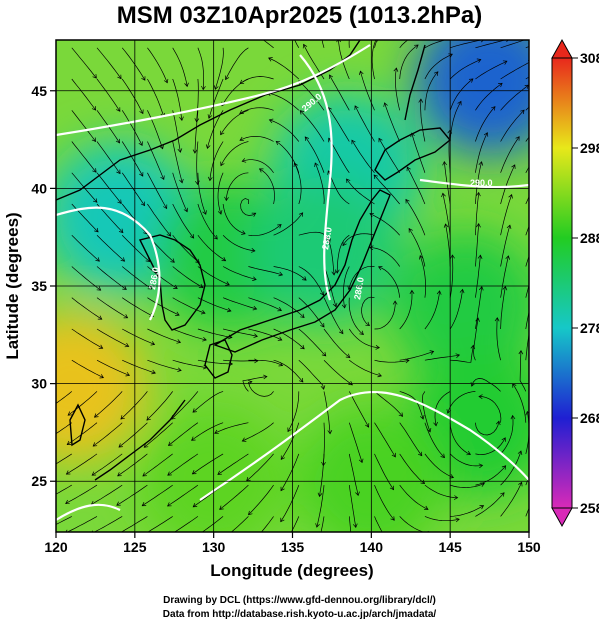 This screenshot has width=599, height=625. What do you see at coordinates (562, 517) in the screenshot?
I see `colorbar-bottom-arrow` at bounding box center [562, 517].